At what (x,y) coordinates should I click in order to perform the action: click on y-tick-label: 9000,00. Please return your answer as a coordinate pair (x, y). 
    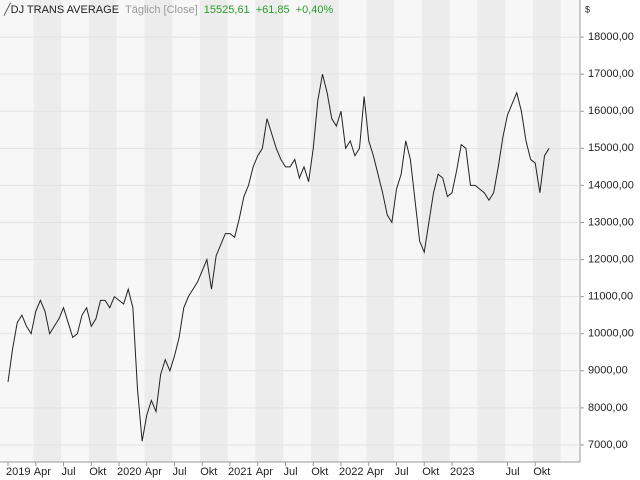
    Looking at the image, I should click on (608, 371).